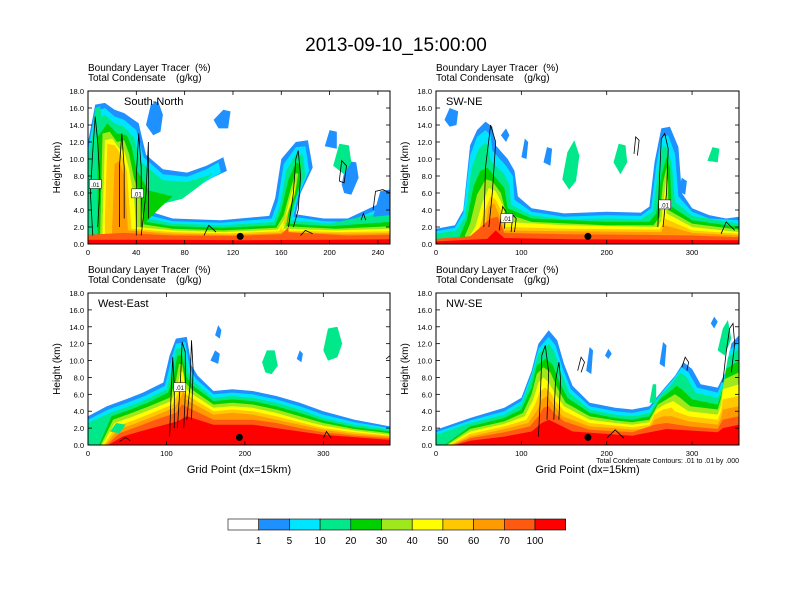  I want to click on y-tick-label: 6.0, so click(79, 193).